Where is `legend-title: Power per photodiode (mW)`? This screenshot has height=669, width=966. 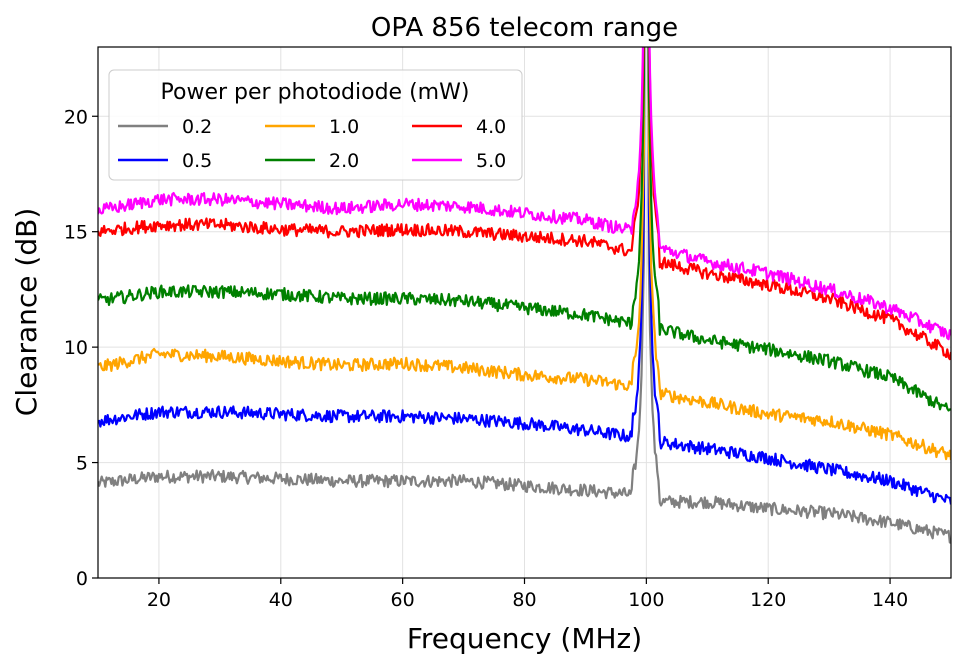
legend-title: Power per photodiode (mW) is located at coordinates (315, 92).